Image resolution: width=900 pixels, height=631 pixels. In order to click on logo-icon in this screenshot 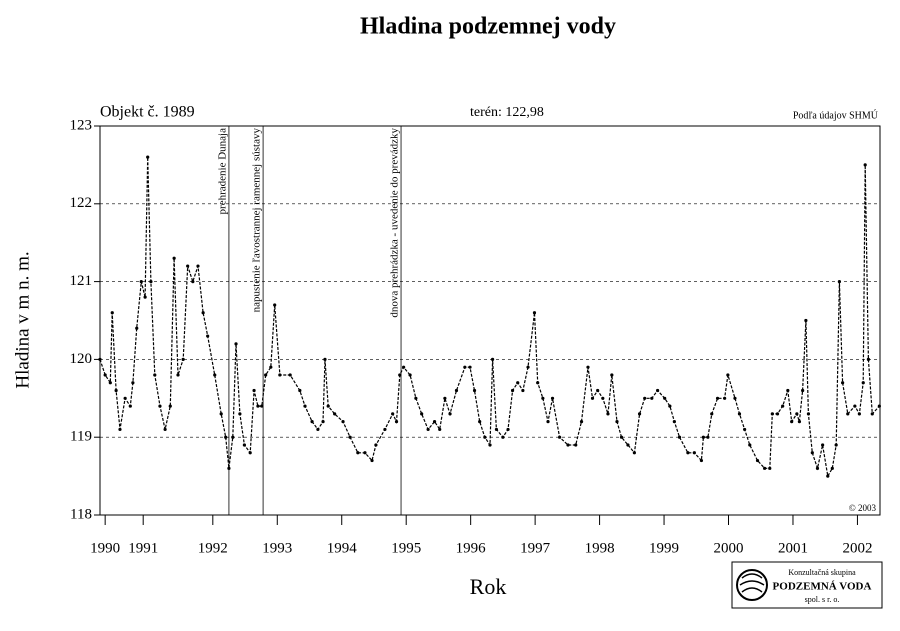, I will do `click(752, 585)`.